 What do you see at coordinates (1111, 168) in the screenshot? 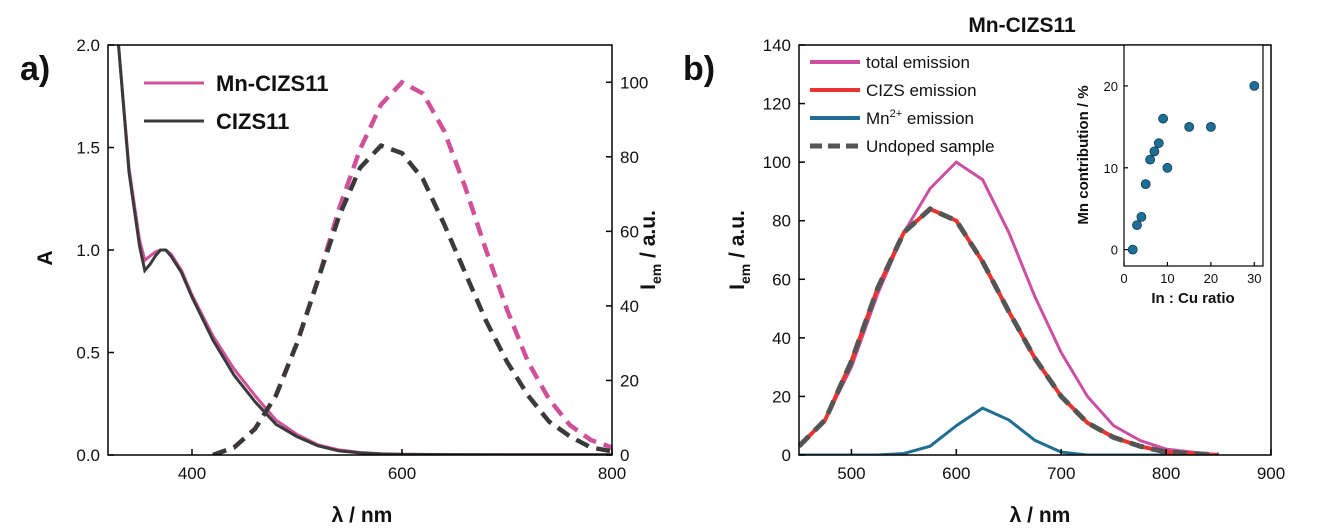
I see `inset-y-tick-label: 10` at bounding box center [1111, 168].